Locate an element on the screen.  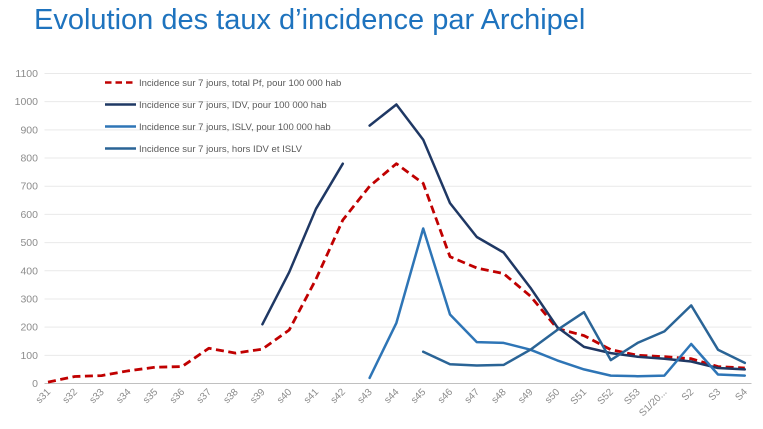
y-tick-label: 0 is located at coordinates (35, 384).